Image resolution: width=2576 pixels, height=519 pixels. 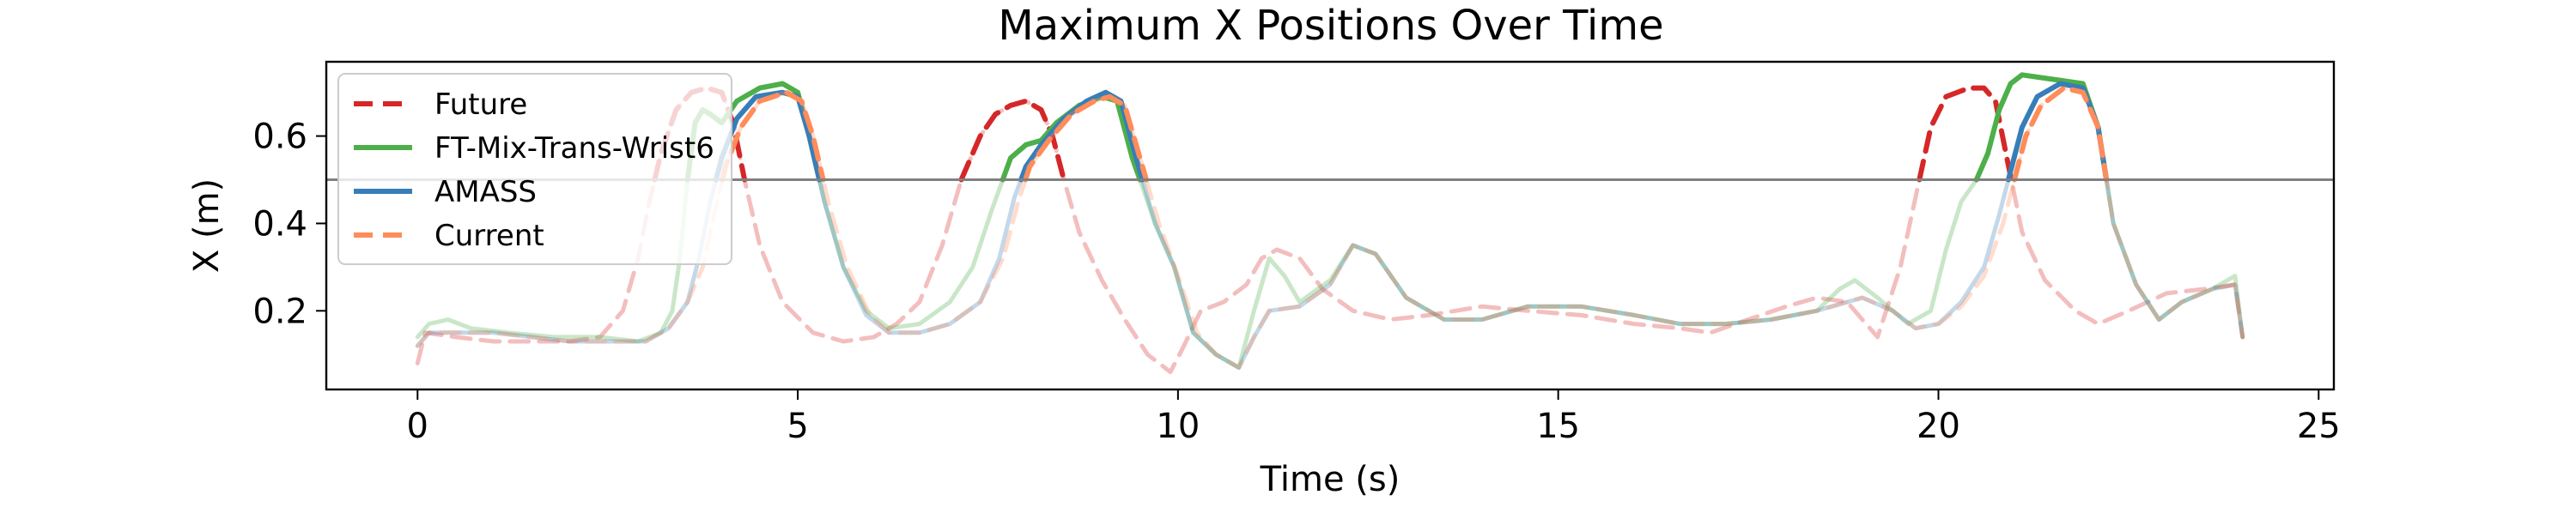 I want to click on legend-label-current: Current, so click(x=489, y=236).